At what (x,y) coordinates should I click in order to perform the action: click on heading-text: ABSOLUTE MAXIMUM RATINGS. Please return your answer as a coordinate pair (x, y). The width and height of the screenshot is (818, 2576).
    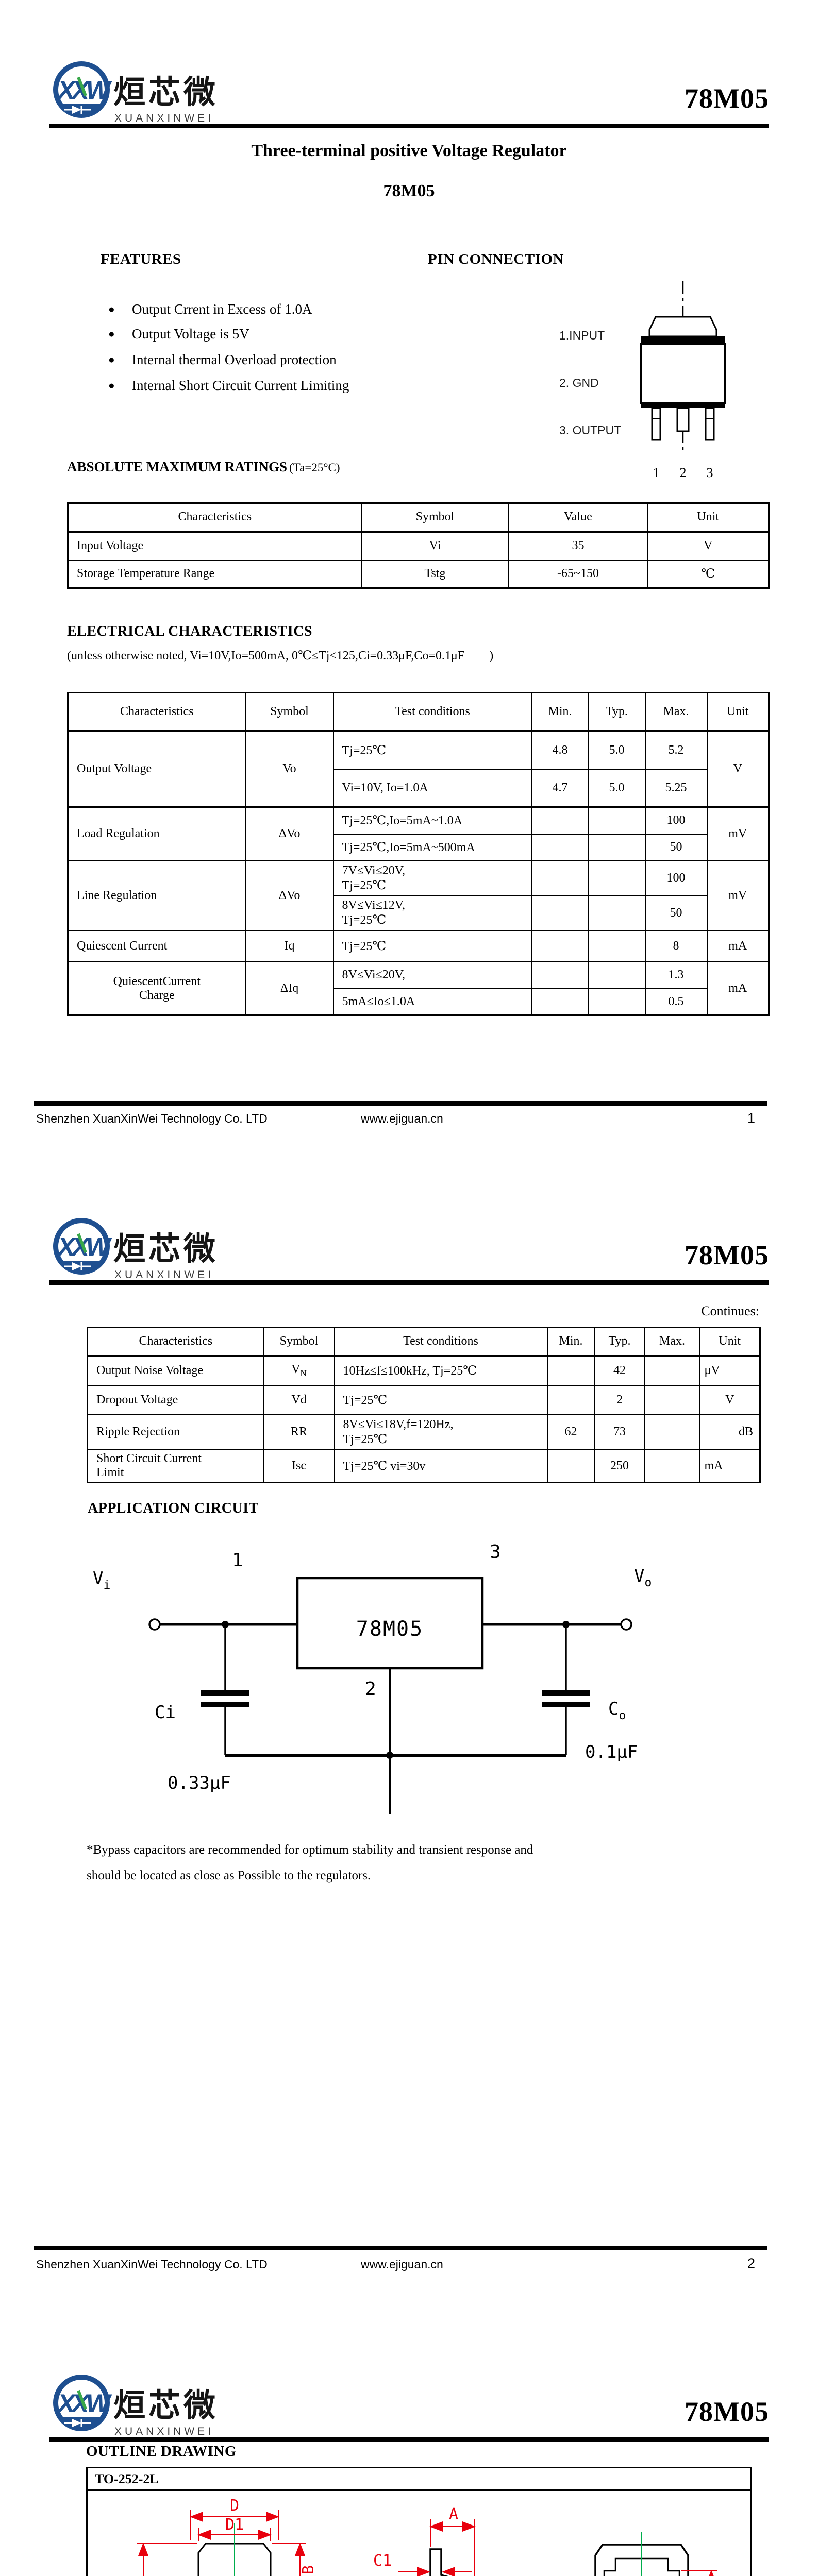
    Looking at the image, I should click on (177, 466).